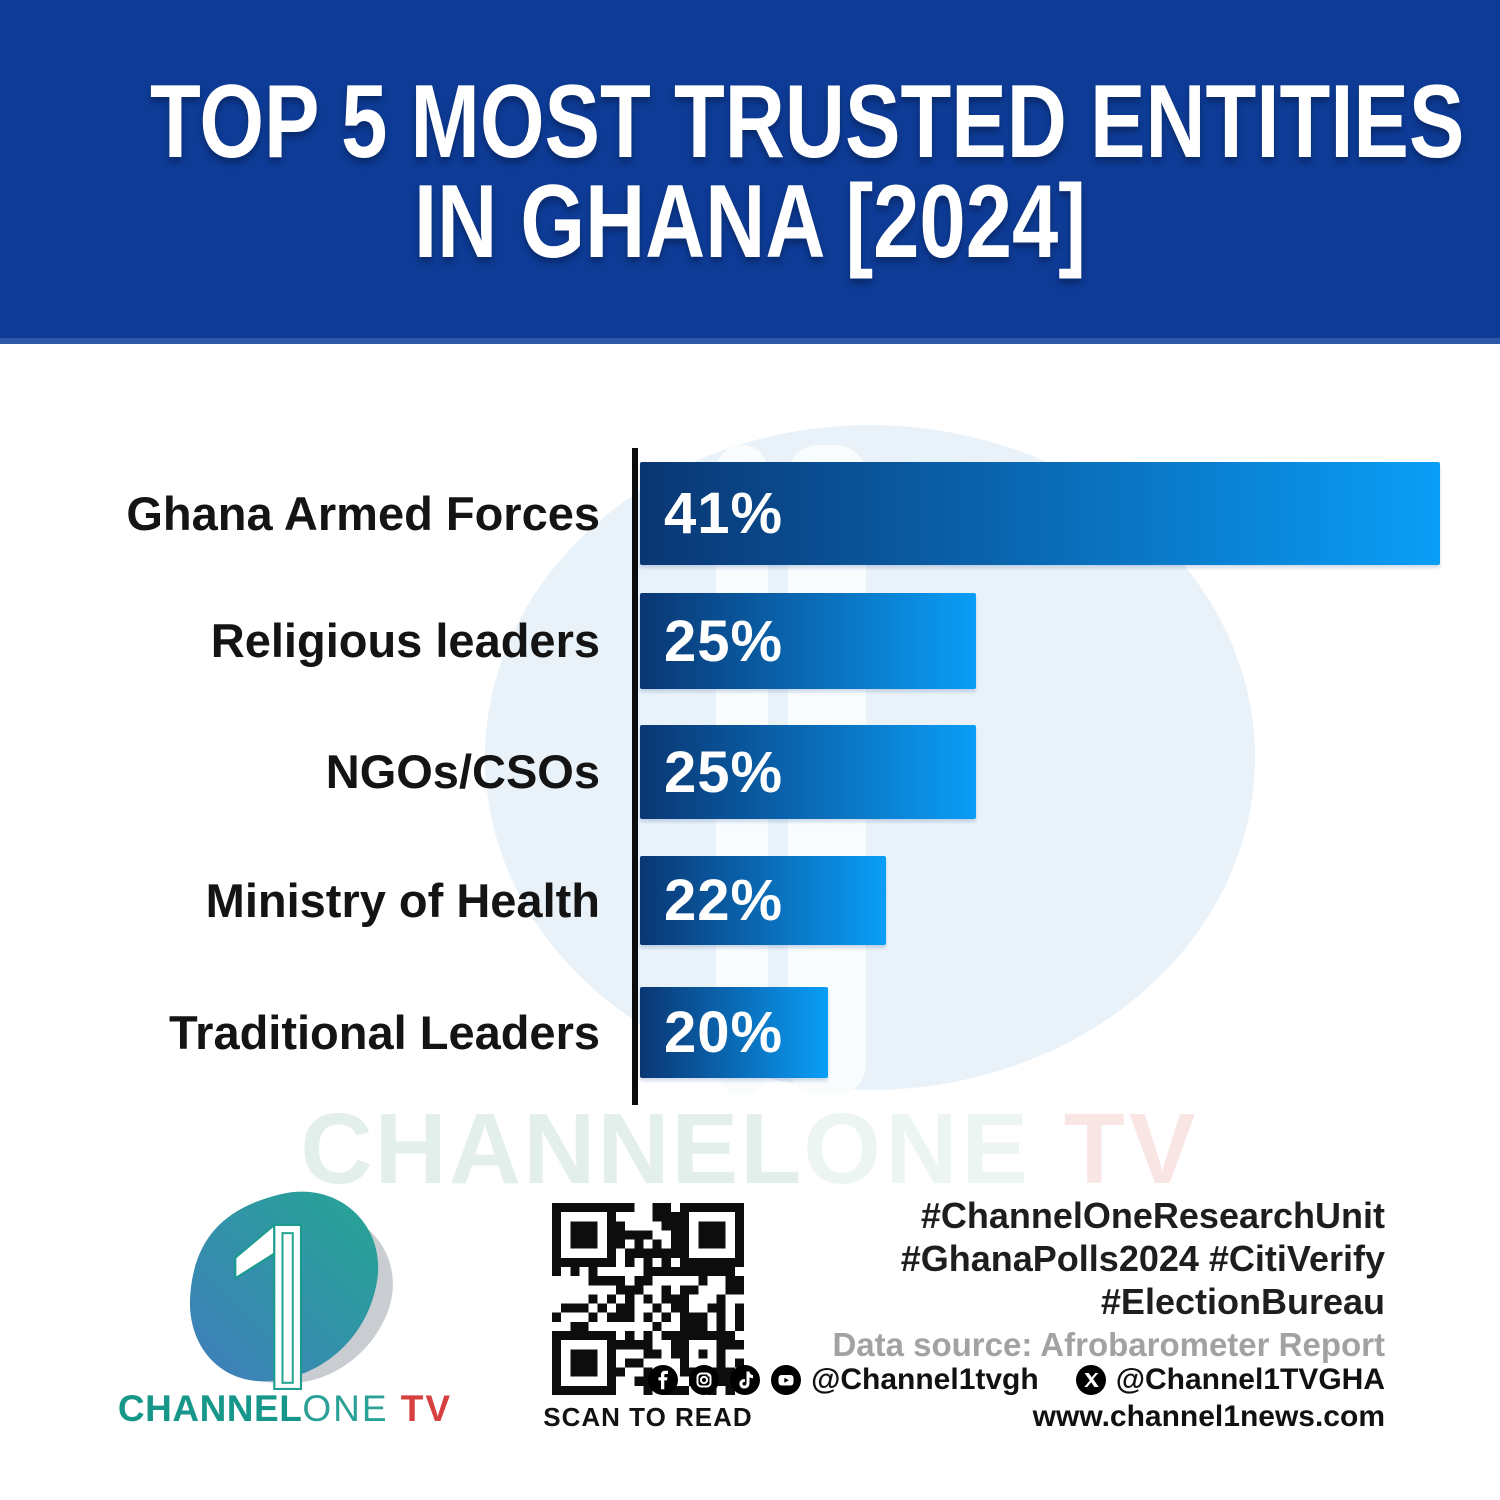 The image size is (1500, 1500). What do you see at coordinates (405, 640) in the screenshot?
I see `category-label: Religious leaders` at bounding box center [405, 640].